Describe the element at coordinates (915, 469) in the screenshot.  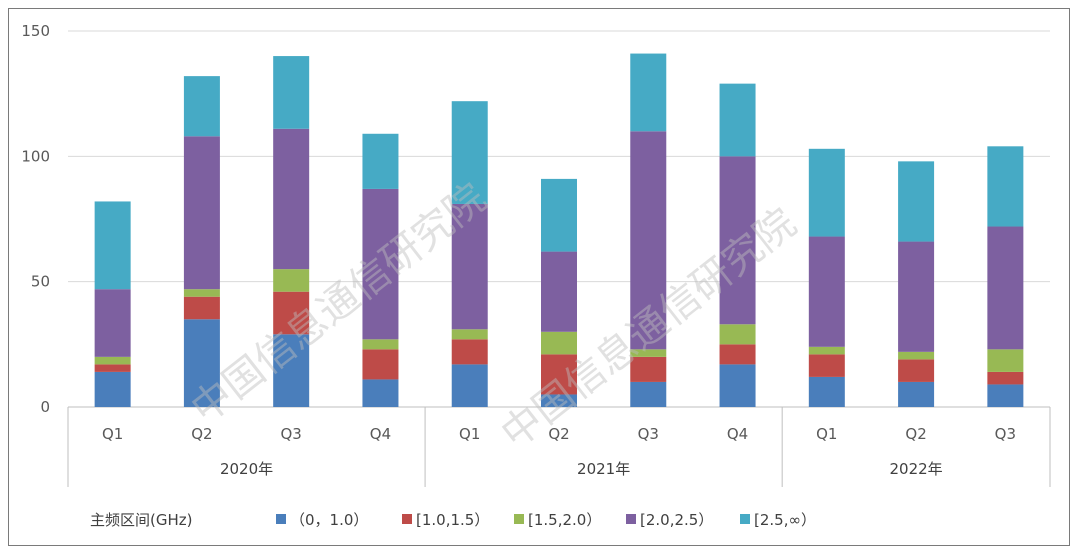
I see `group-label: 2022年` at that location.